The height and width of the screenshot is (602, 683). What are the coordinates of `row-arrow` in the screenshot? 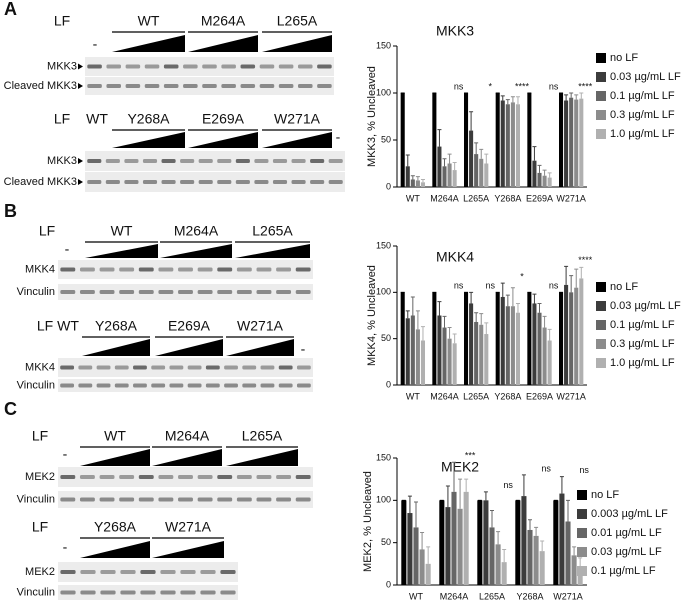 It's located at (80, 86).